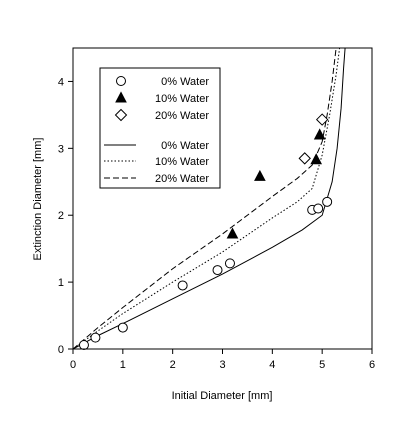 The height and width of the screenshot is (430, 419). Describe the element at coordinates (222, 365) in the screenshot. I see `x-tick-label: 3` at that location.